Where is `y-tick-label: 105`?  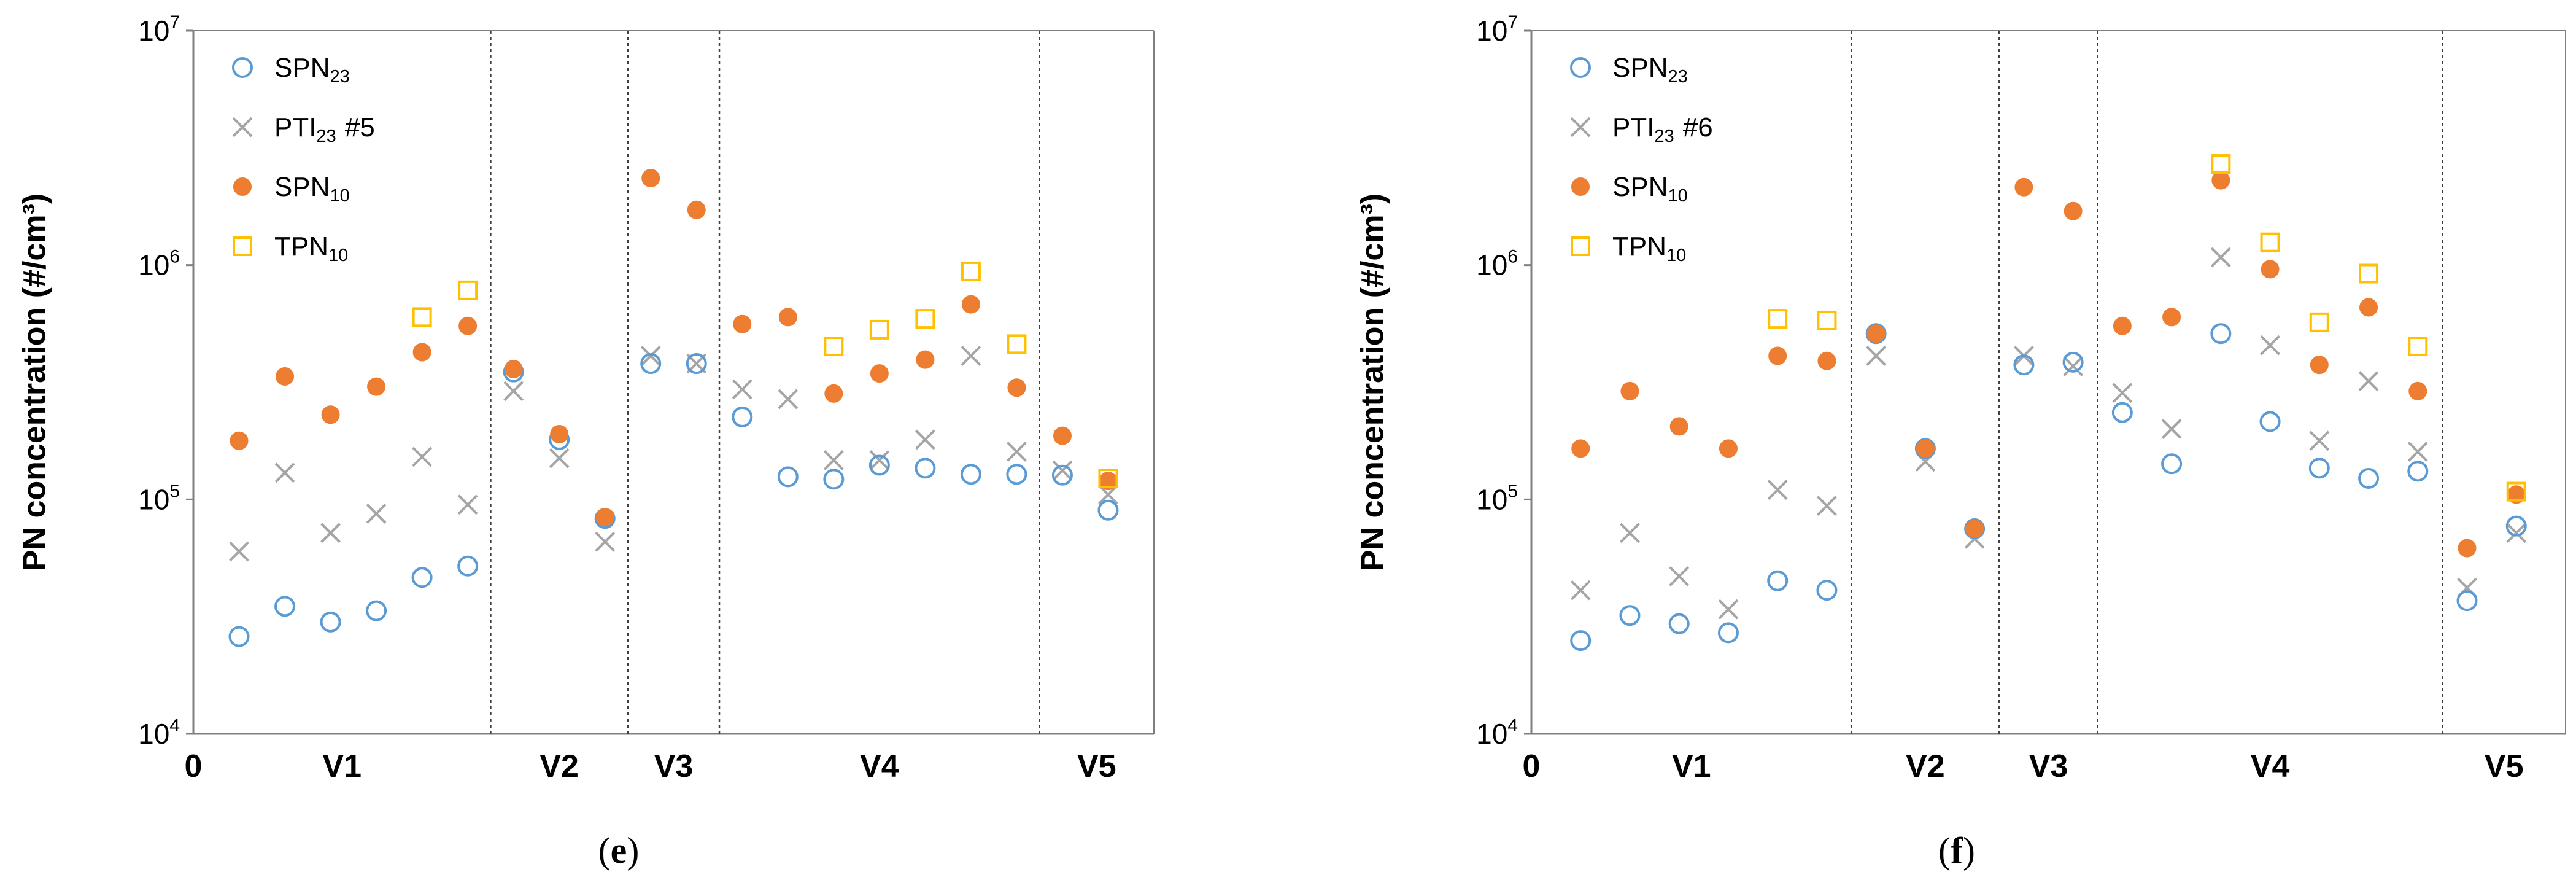 y-tick-label: 105 is located at coordinates (159, 498).